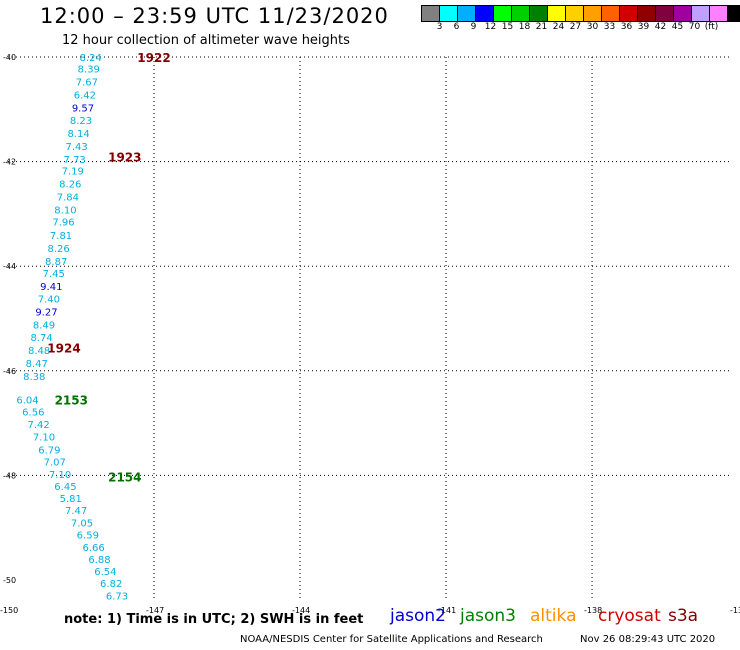 This screenshot has height=650, width=740. Describe the element at coordinates (75, 160) in the screenshot. I see `swh-value-label: 7.73` at that location.